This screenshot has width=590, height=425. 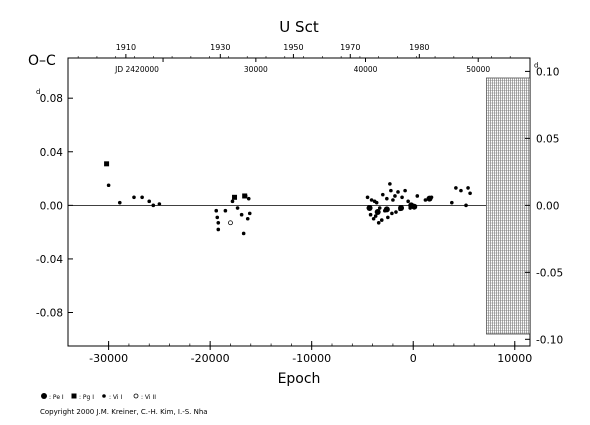 What do you see at coordinates (549, 340) in the screenshot?
I see `y-tick-label-right: -0.10` at bounding box center [549, 340].